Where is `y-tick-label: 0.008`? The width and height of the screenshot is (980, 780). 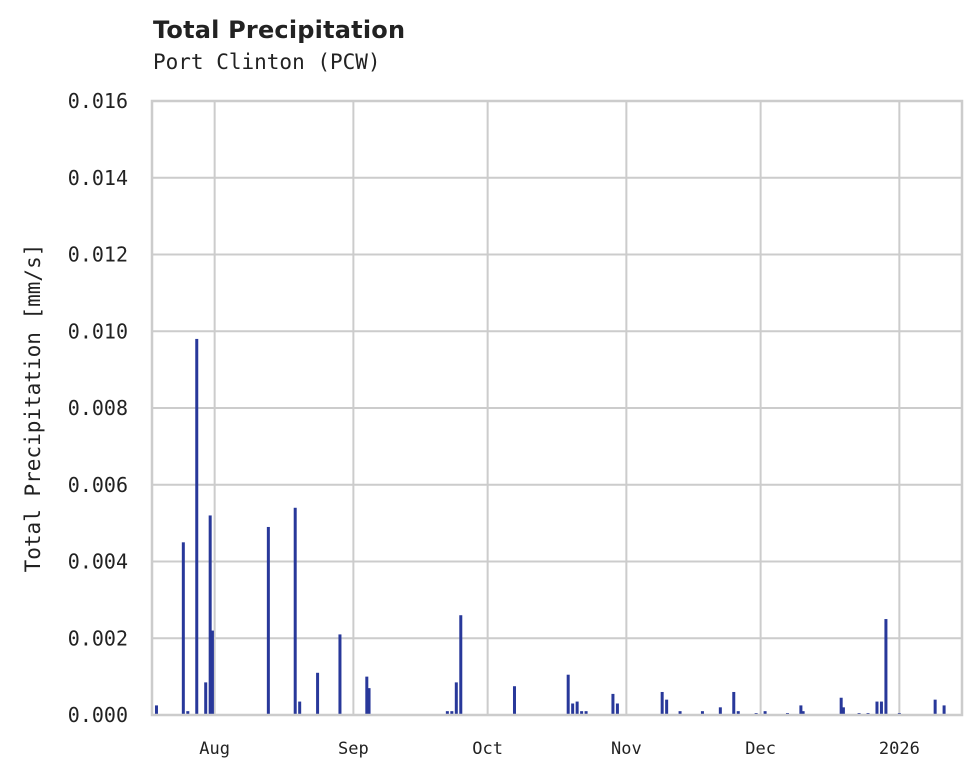
y-tick-label: 0.008 is located at coordinates (98, 408).